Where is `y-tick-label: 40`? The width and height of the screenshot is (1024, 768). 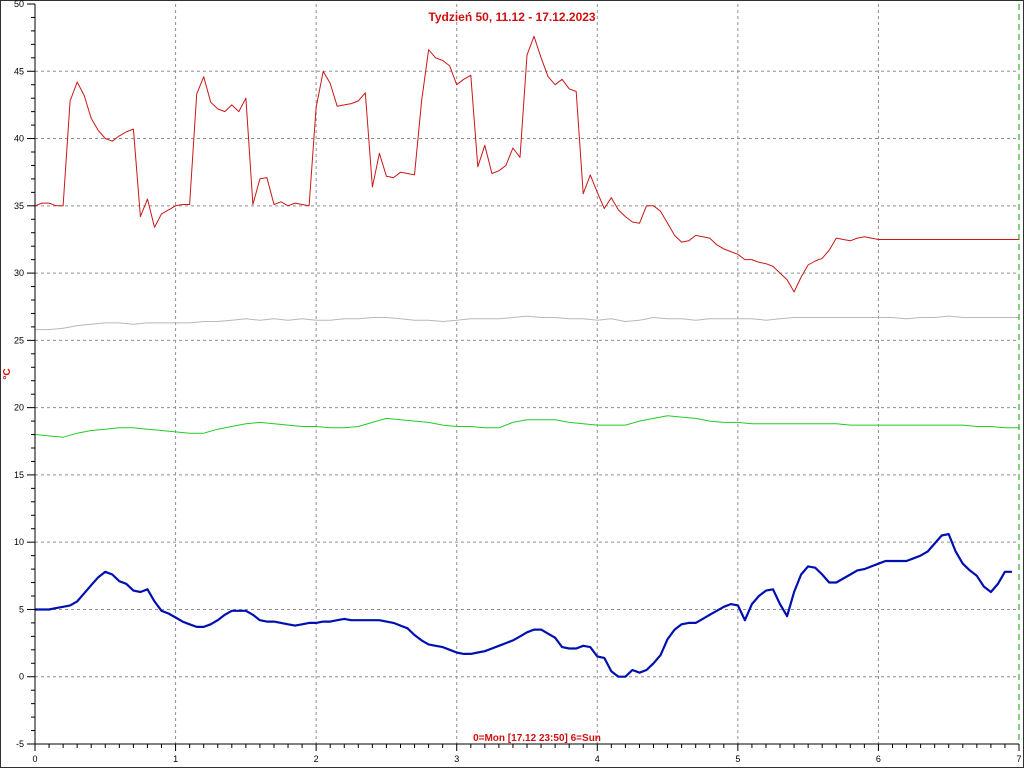
y-tick-label: 40 is located at coordinates (19, 139).